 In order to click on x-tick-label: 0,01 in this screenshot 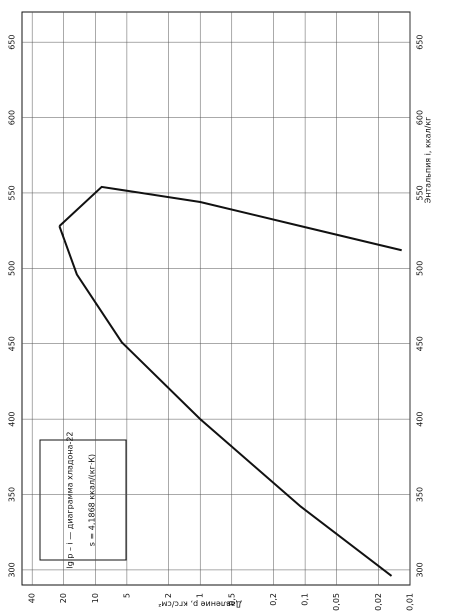, I will do `click(410, 602)`.